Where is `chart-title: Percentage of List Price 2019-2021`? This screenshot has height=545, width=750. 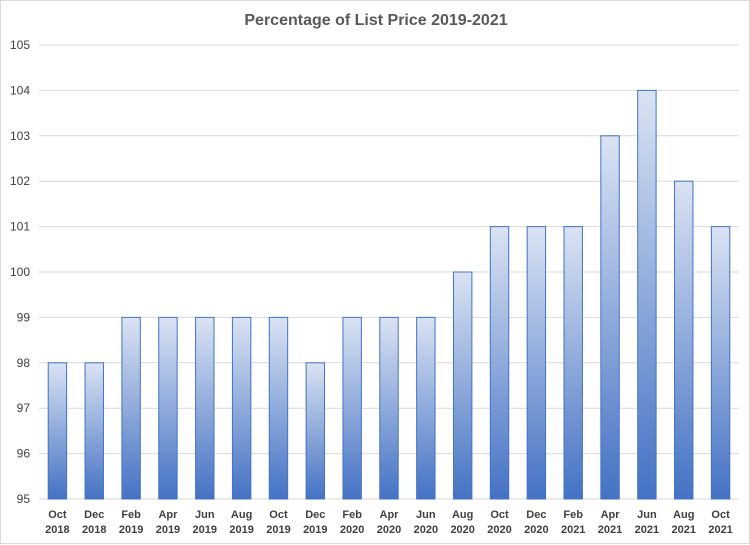
chart-title: Percentage of List Price 2019-2021 is located at coordinates (375, 20).